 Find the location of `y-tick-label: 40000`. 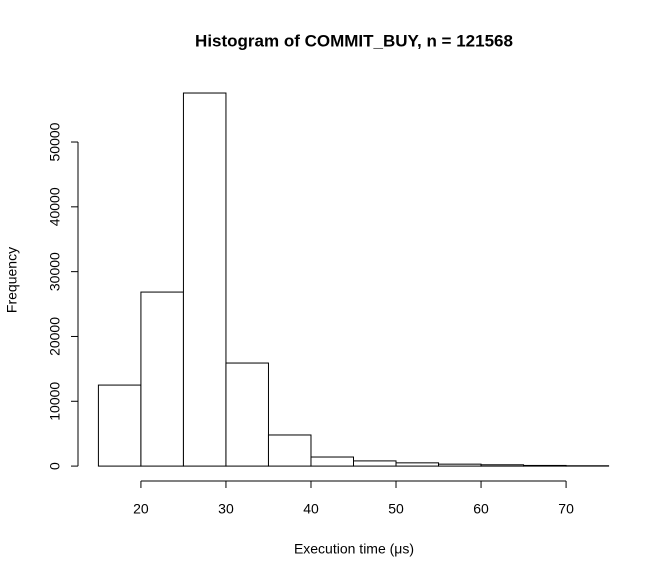

y-tick-label: 40000 is located at coordinates (55, 206).